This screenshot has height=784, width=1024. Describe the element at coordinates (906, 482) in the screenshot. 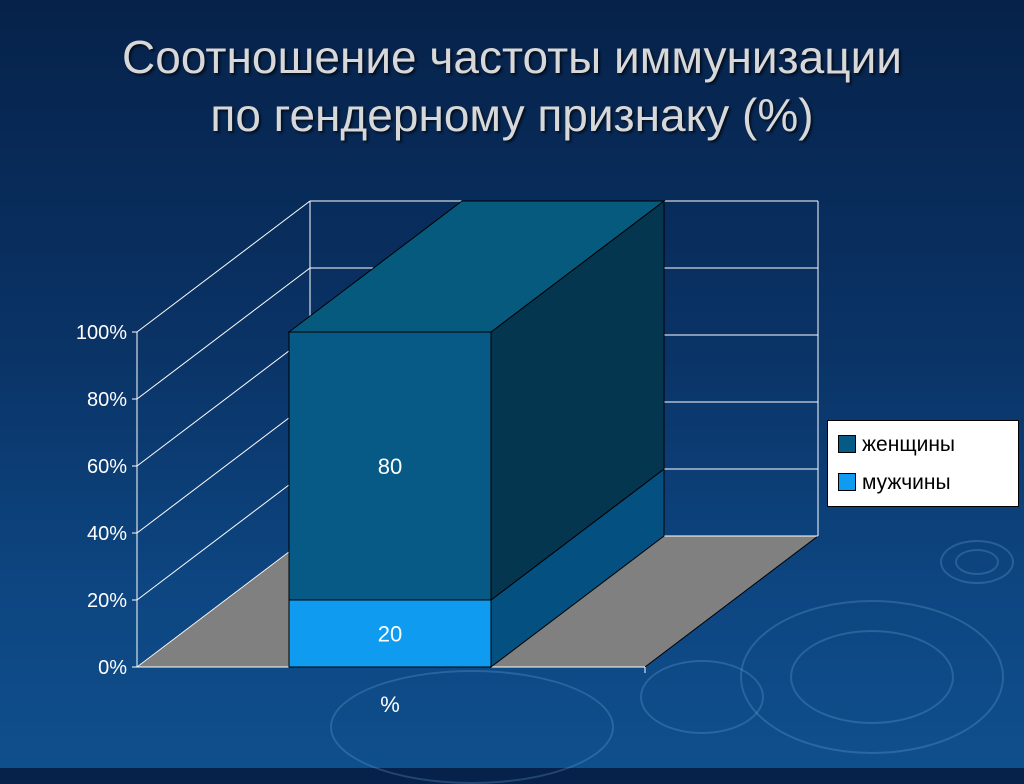

I see `legend-label-men: мужчины` at that location.